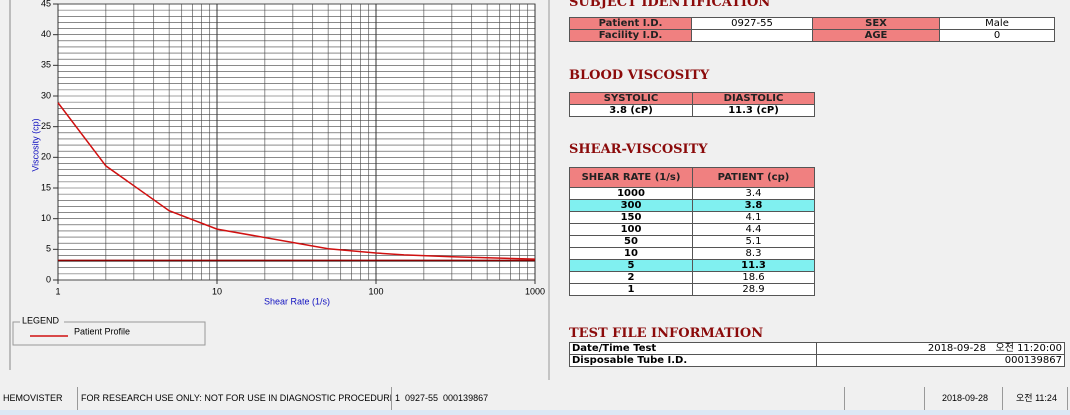 Image resolution: width=1070 pixels, height=415 pixels. I want to click on row: 10 8.3, so click(692, 253).